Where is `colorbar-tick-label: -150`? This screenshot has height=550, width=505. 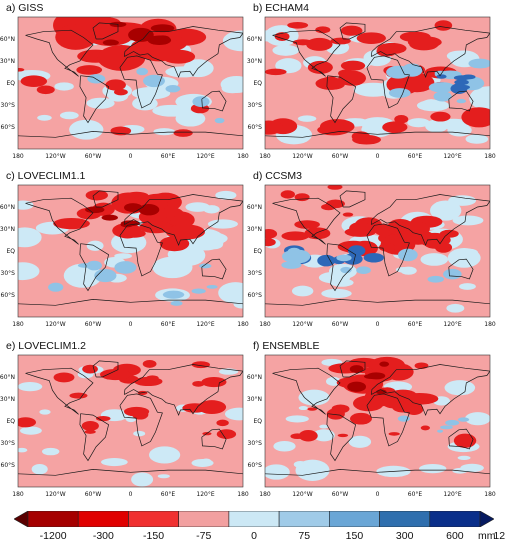
colorbar-tick-label: -150 is located at coordinates (154, 536).